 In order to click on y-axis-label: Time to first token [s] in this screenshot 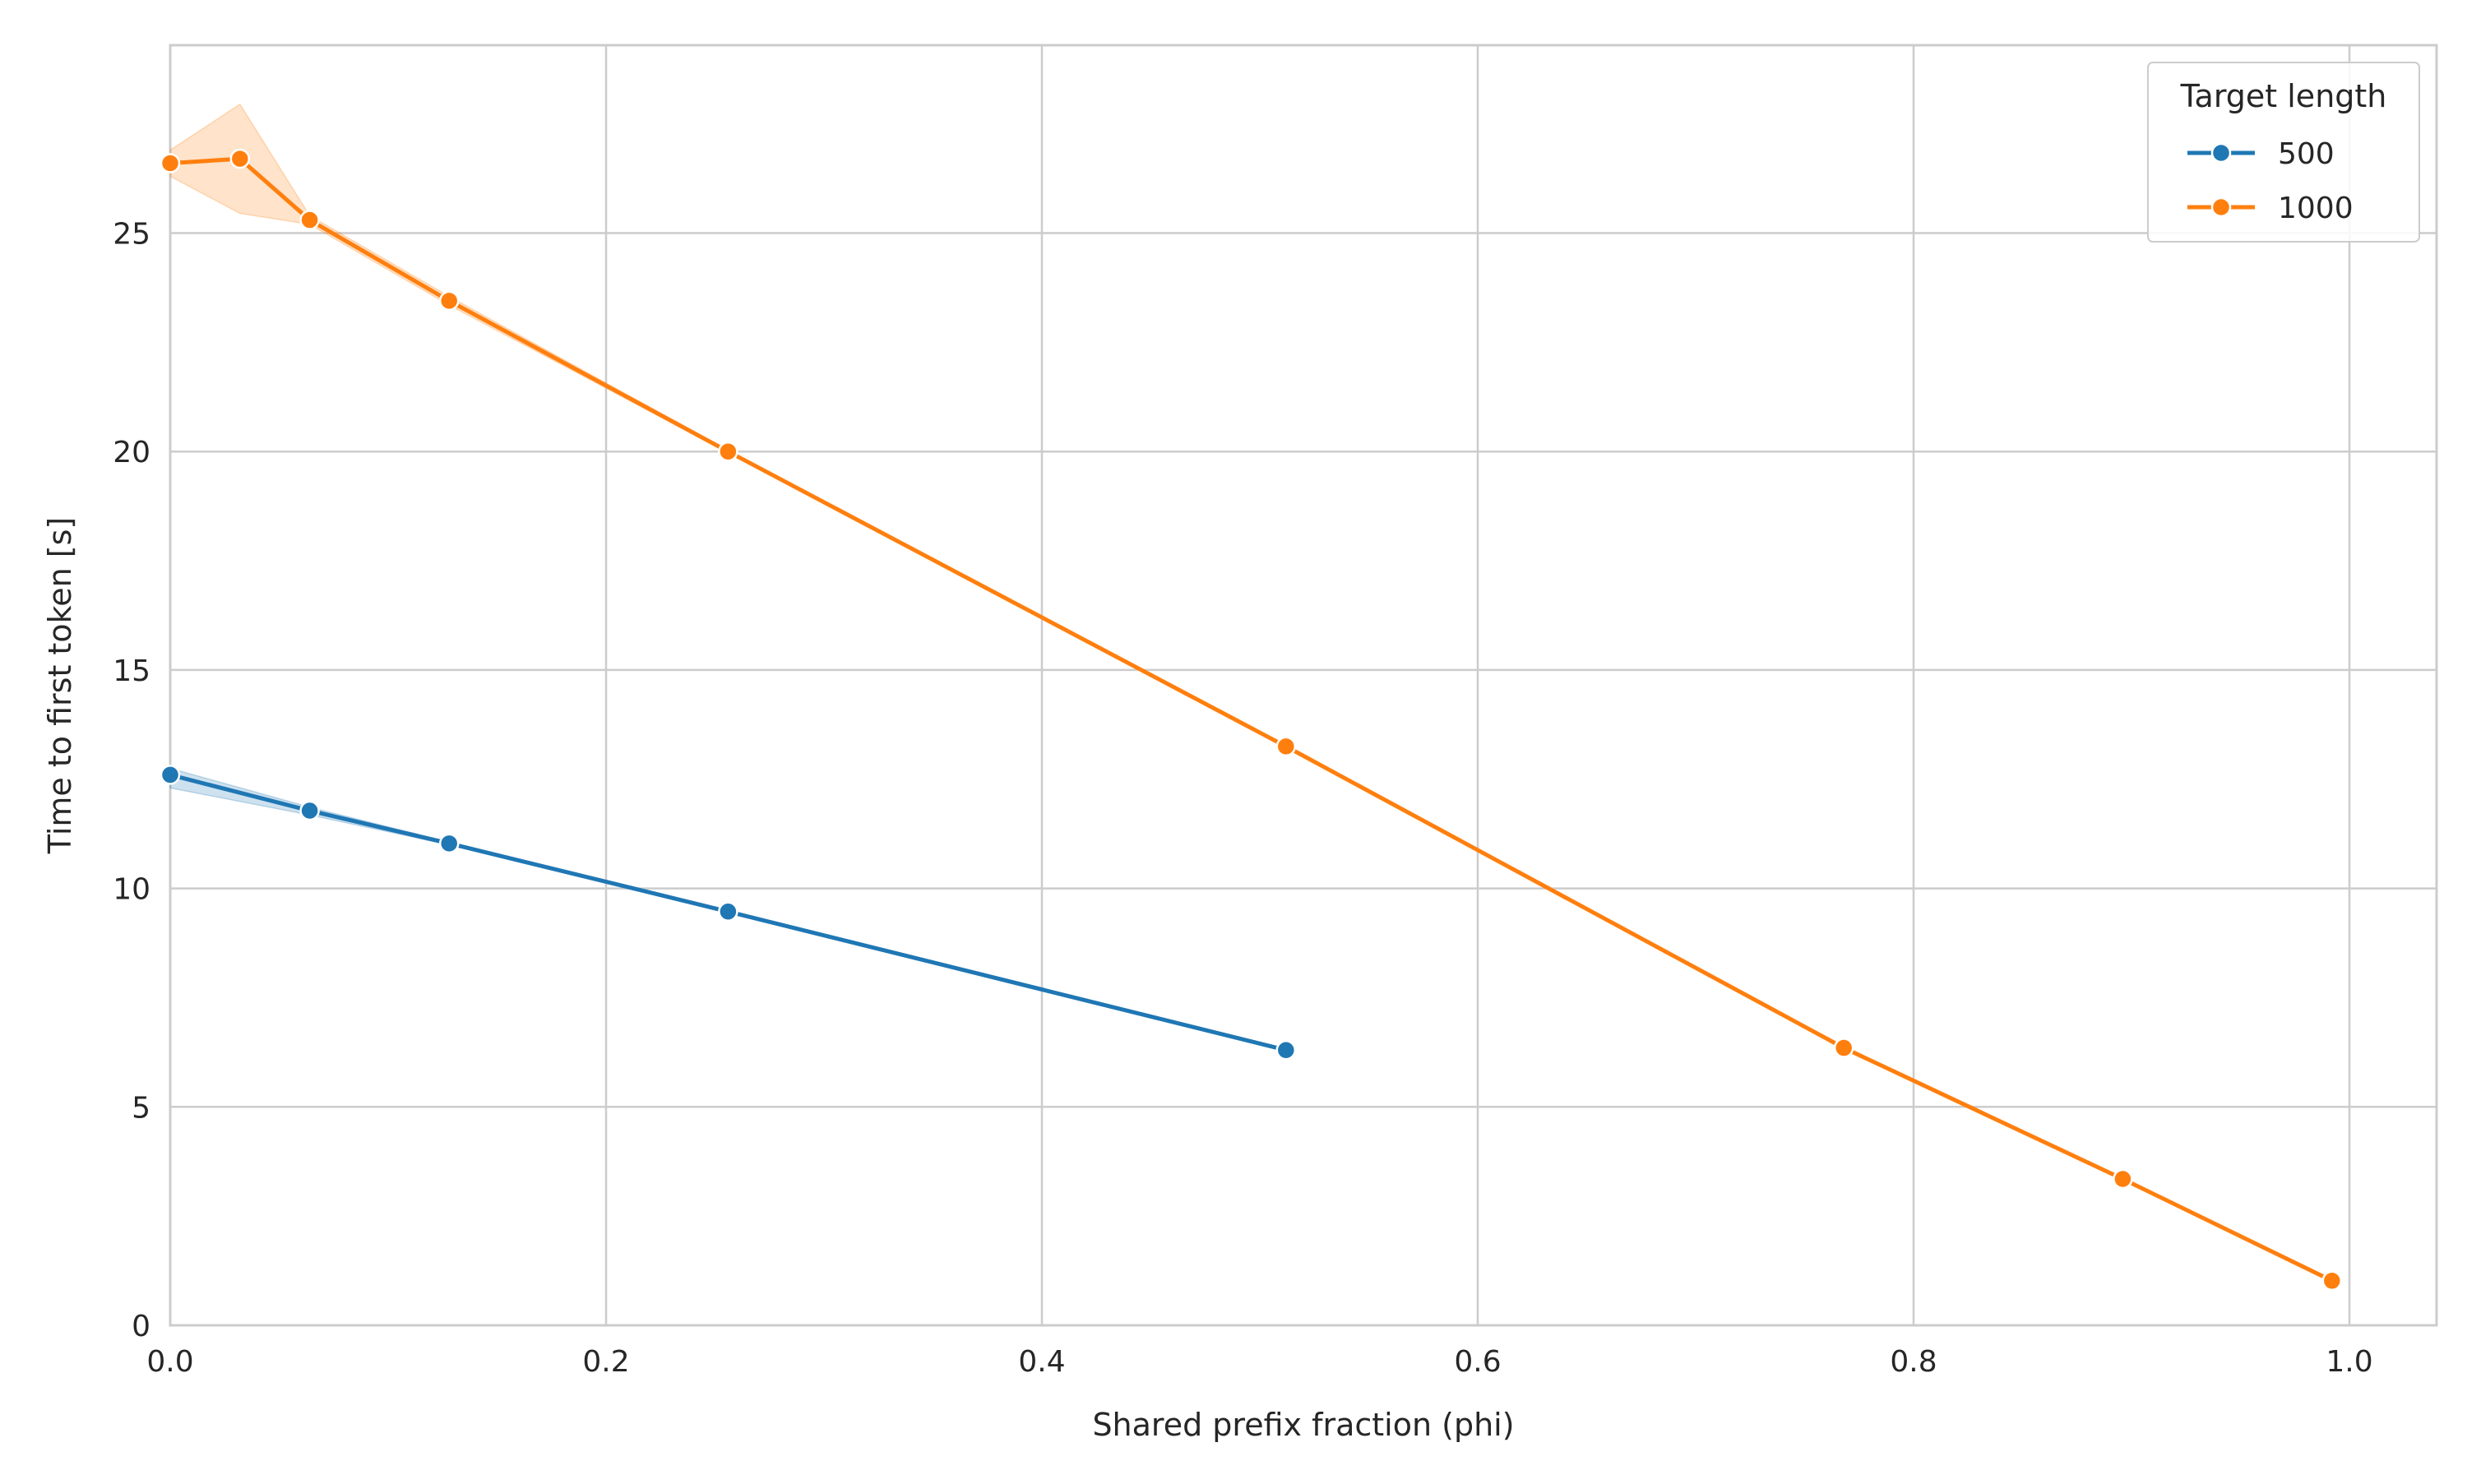, I will do `click(60, 685)`.